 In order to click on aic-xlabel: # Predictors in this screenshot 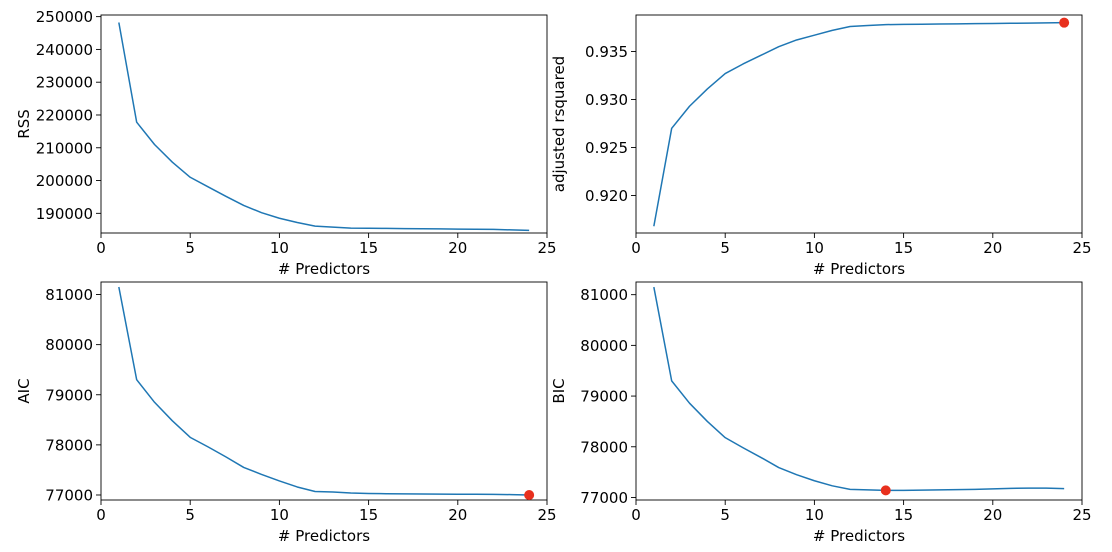, I will do `click(324, 536)`.